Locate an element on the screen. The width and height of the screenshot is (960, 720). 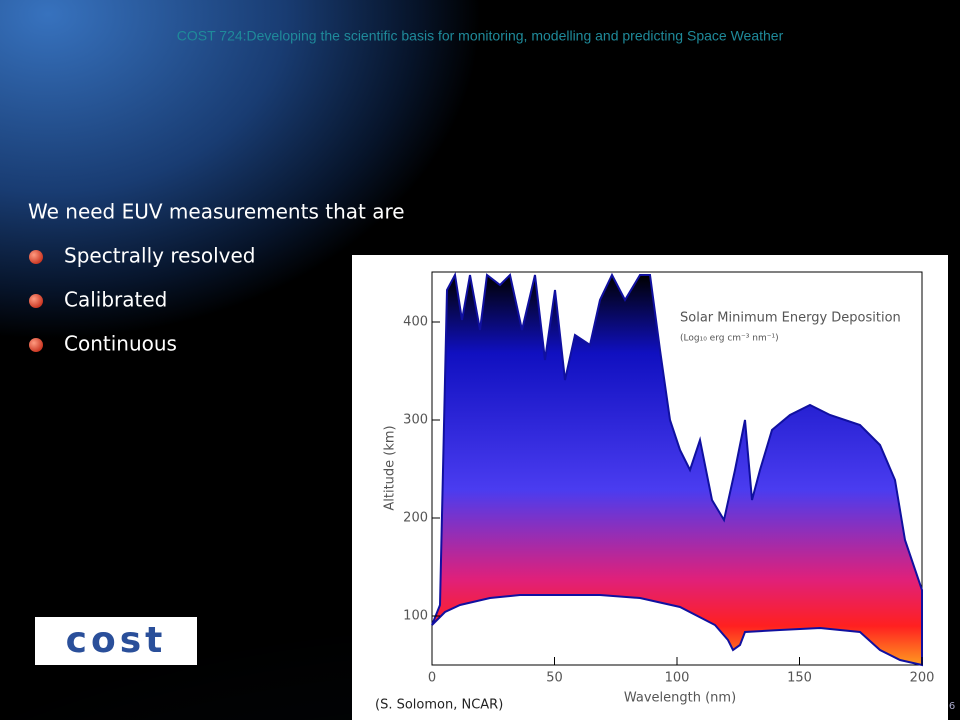
bullet-list: Spectrally resolved Calibrated Continuous is located at coordinates (142, 300).